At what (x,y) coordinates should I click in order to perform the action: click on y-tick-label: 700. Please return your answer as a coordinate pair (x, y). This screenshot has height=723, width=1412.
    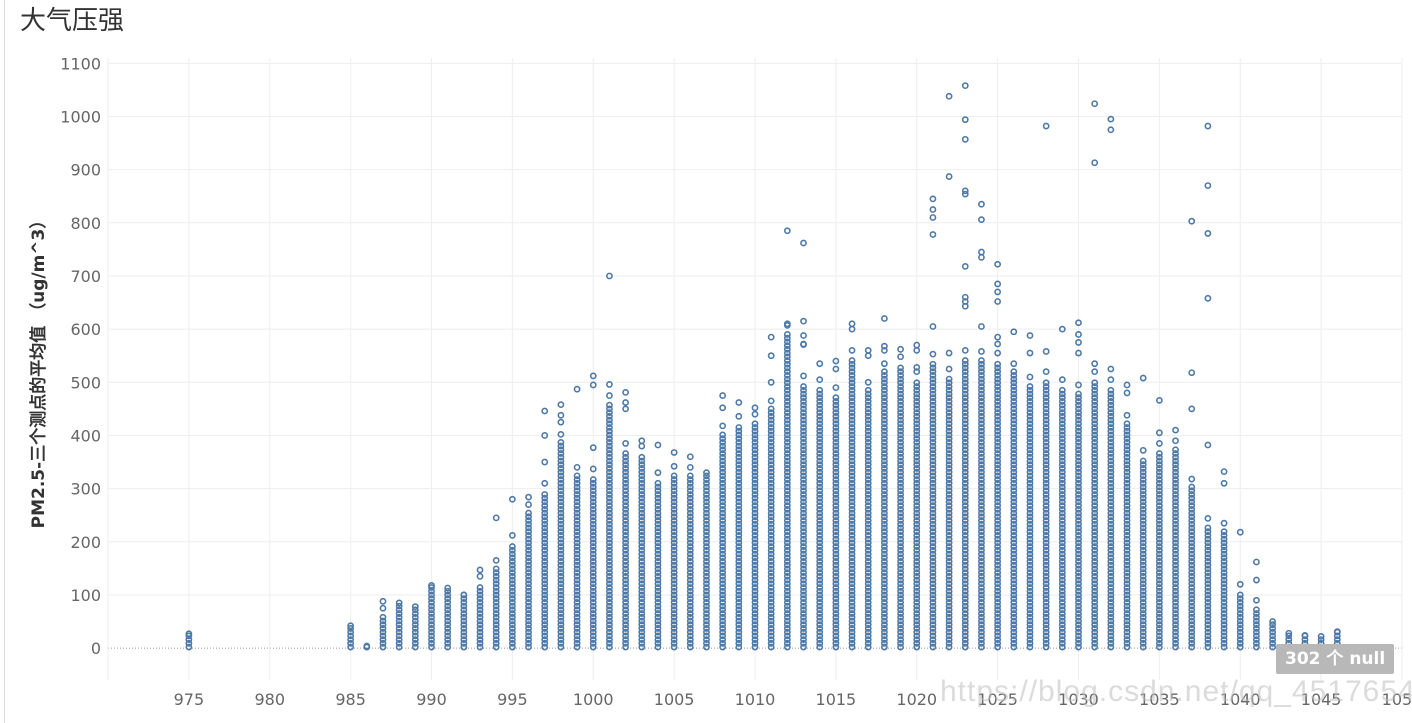
    Looking at the image, I should click on (85, 276).